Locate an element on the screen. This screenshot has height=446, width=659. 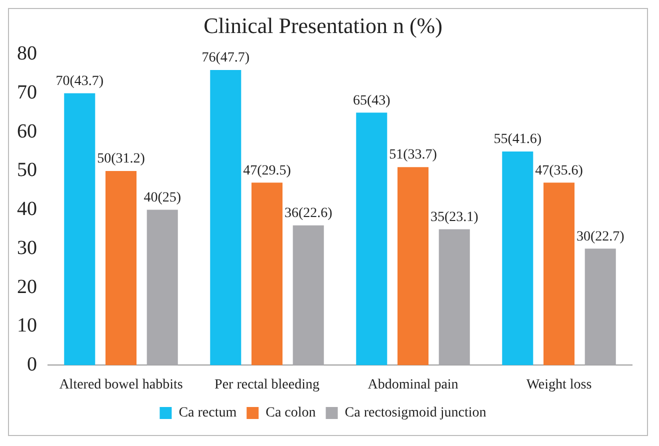
data-label: 65(43) is located at coordinates (371, 100).